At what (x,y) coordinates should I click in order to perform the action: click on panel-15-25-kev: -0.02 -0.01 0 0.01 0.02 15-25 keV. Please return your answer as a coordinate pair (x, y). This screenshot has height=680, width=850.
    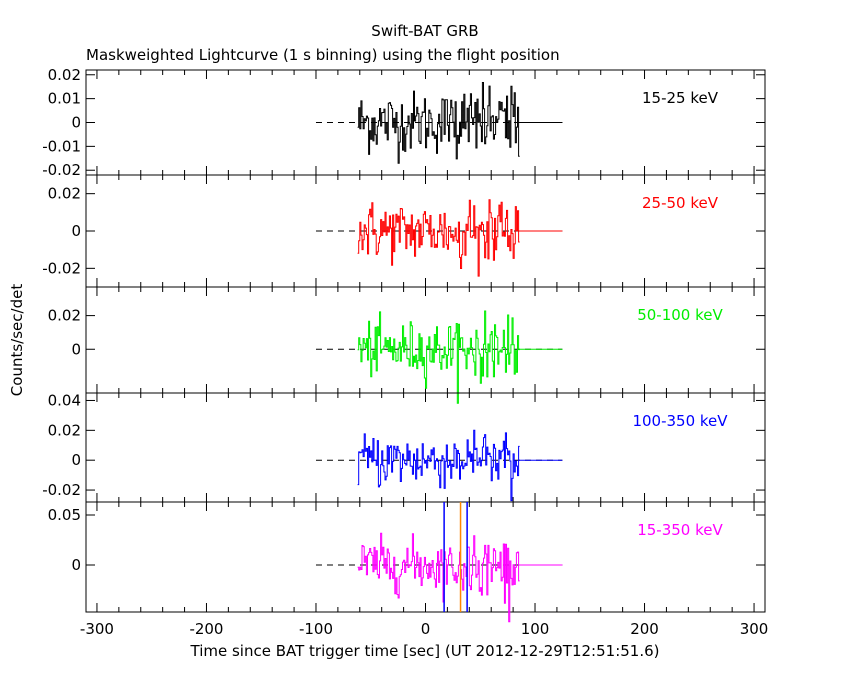
    Looking at the image, I should click on (404, 122).